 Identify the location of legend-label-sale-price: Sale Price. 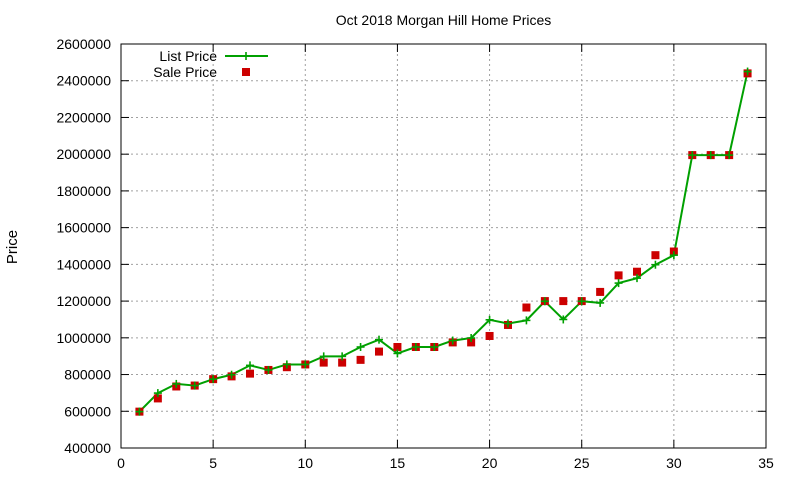
(185, 72).